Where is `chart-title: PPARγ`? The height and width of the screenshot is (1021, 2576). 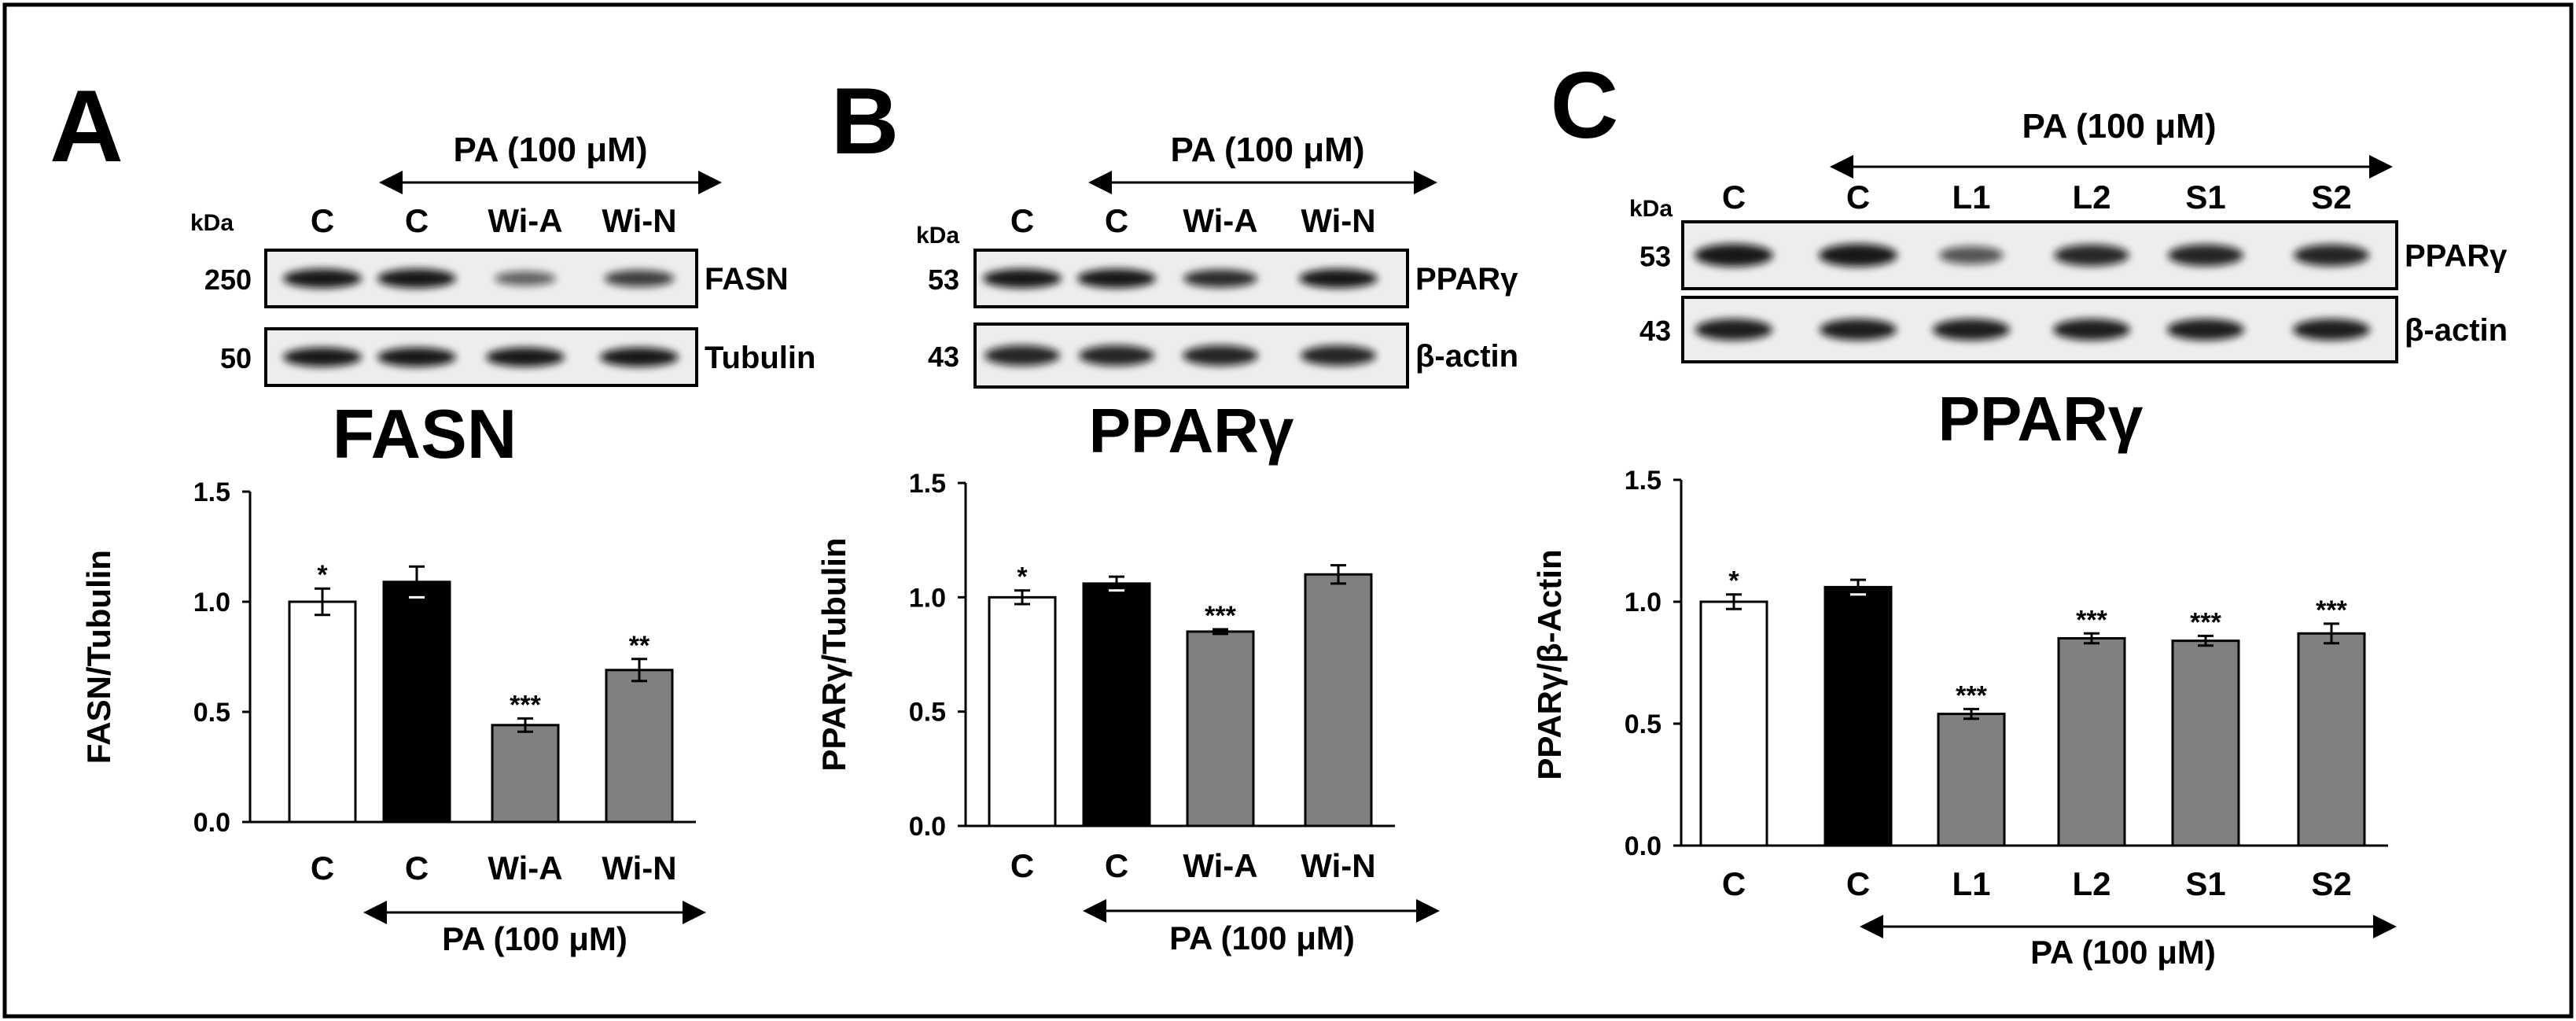
chart-title: PPARγ is located at coordinates (1191, 431).